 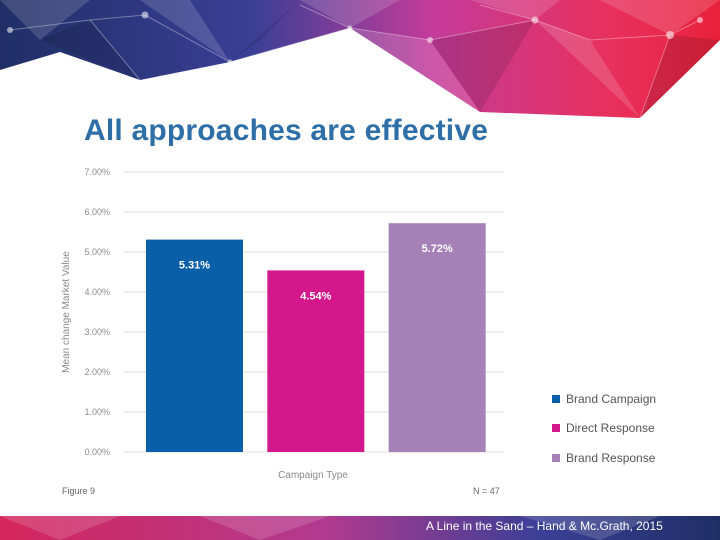 What do you see at coordinates (97, 372) in the screenshot?
I see `y-tick-label: 2.00%` at bounding box center [97, 372].